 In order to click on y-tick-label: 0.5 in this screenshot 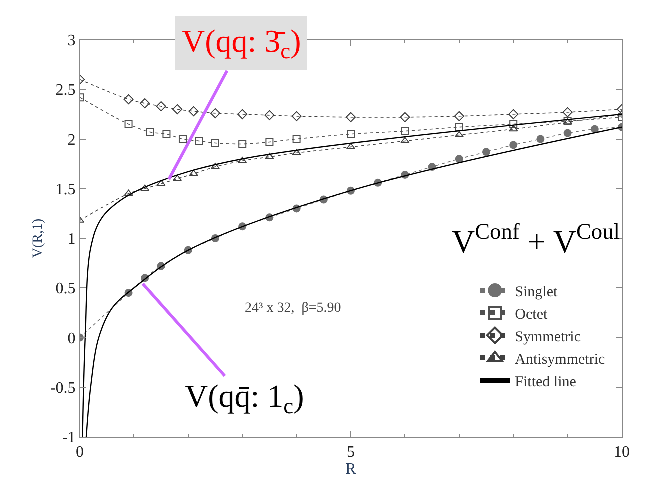, I will do `click(66, 289)`.